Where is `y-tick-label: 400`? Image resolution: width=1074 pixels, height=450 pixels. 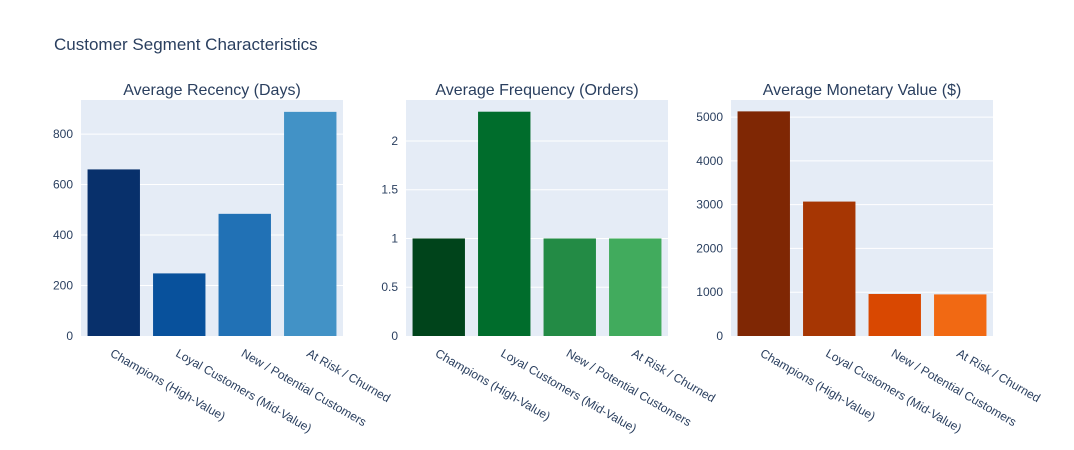 y-tick-label: 400 is located at coordinates (63, 235).